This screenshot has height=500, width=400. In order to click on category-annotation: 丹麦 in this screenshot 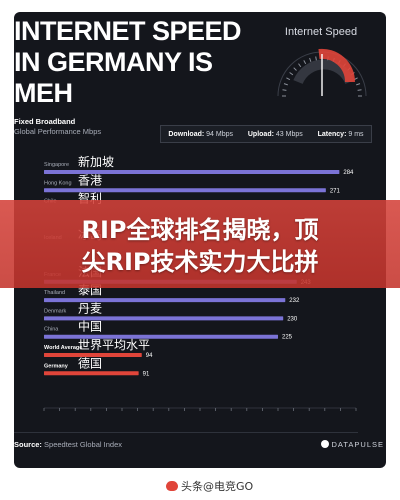, I will do `click(90, 308)`.